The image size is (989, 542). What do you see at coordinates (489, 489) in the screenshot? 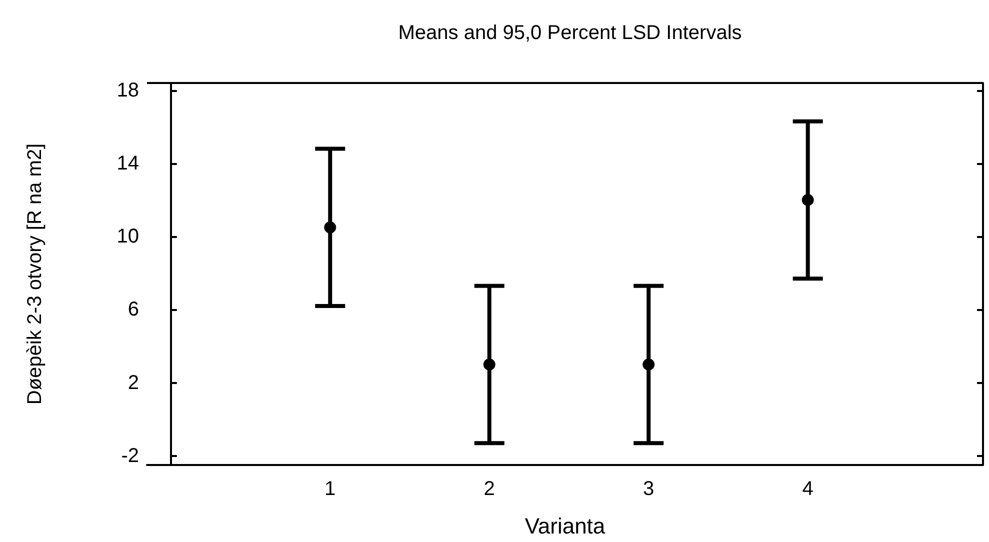
I see `x-tick-label: 2` at bounding box center [489, 489].